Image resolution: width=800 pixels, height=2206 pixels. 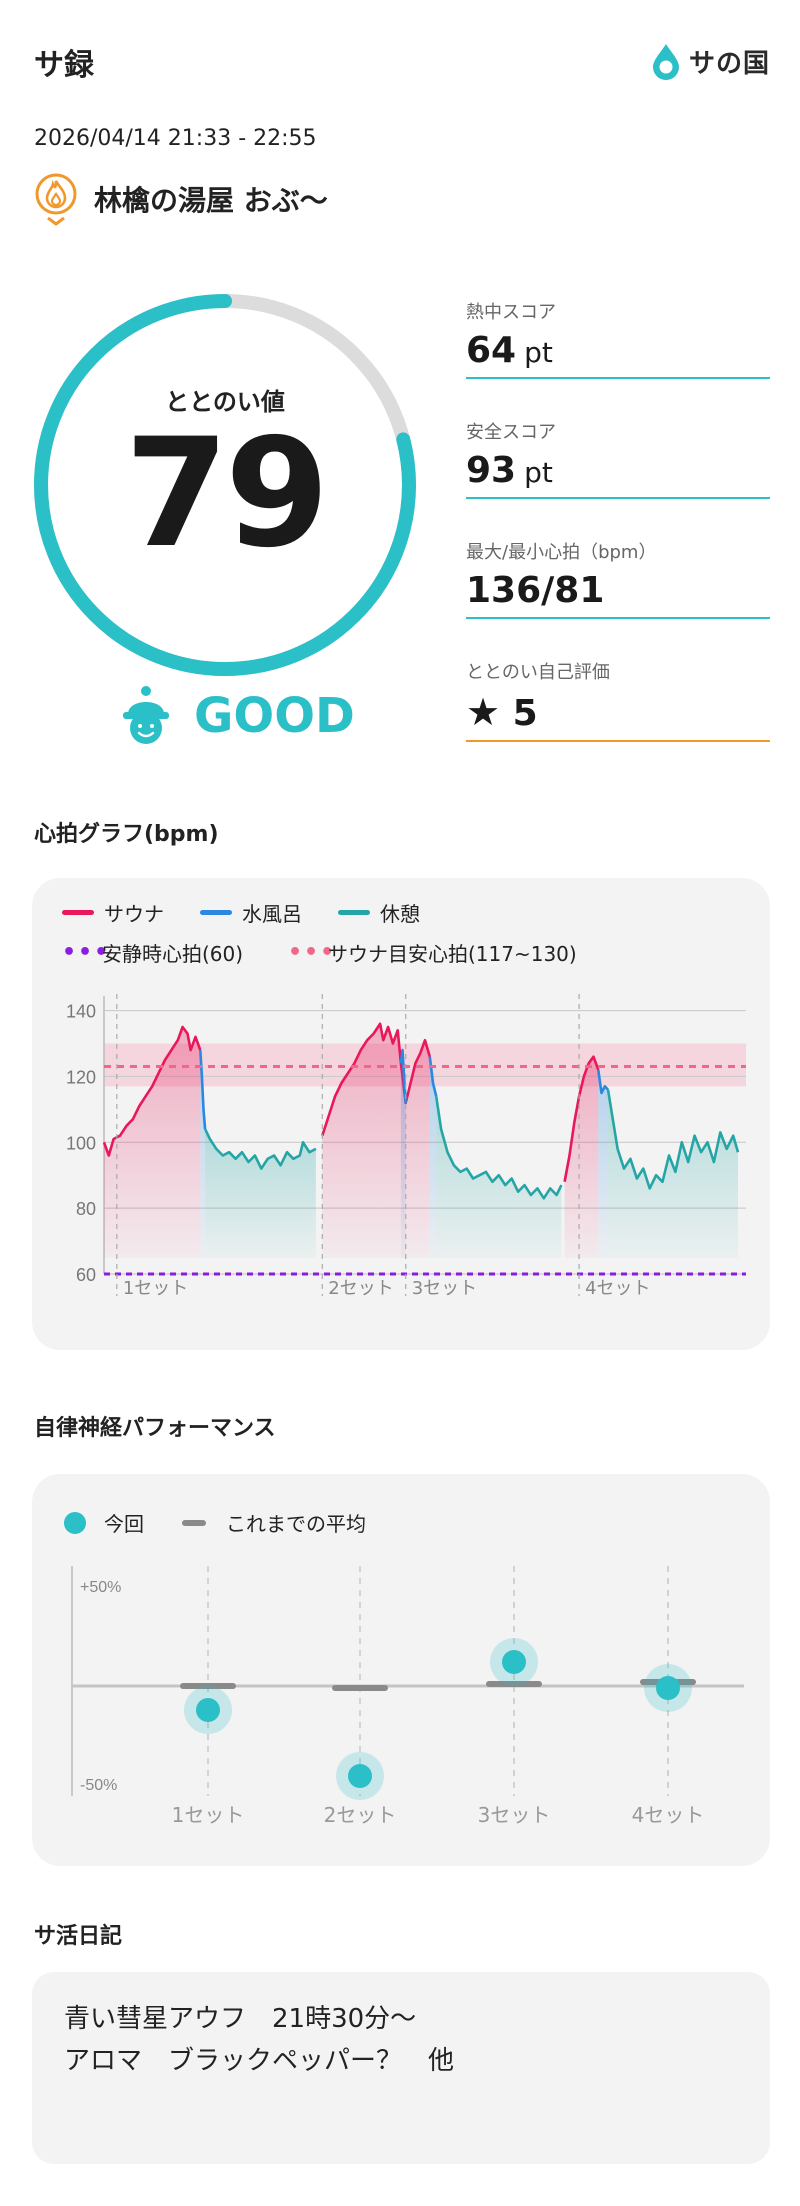 What do you see at coordinates (64, 65) in the screenshot?
I see `app-title: サ録` at bounding box center [64, 65].